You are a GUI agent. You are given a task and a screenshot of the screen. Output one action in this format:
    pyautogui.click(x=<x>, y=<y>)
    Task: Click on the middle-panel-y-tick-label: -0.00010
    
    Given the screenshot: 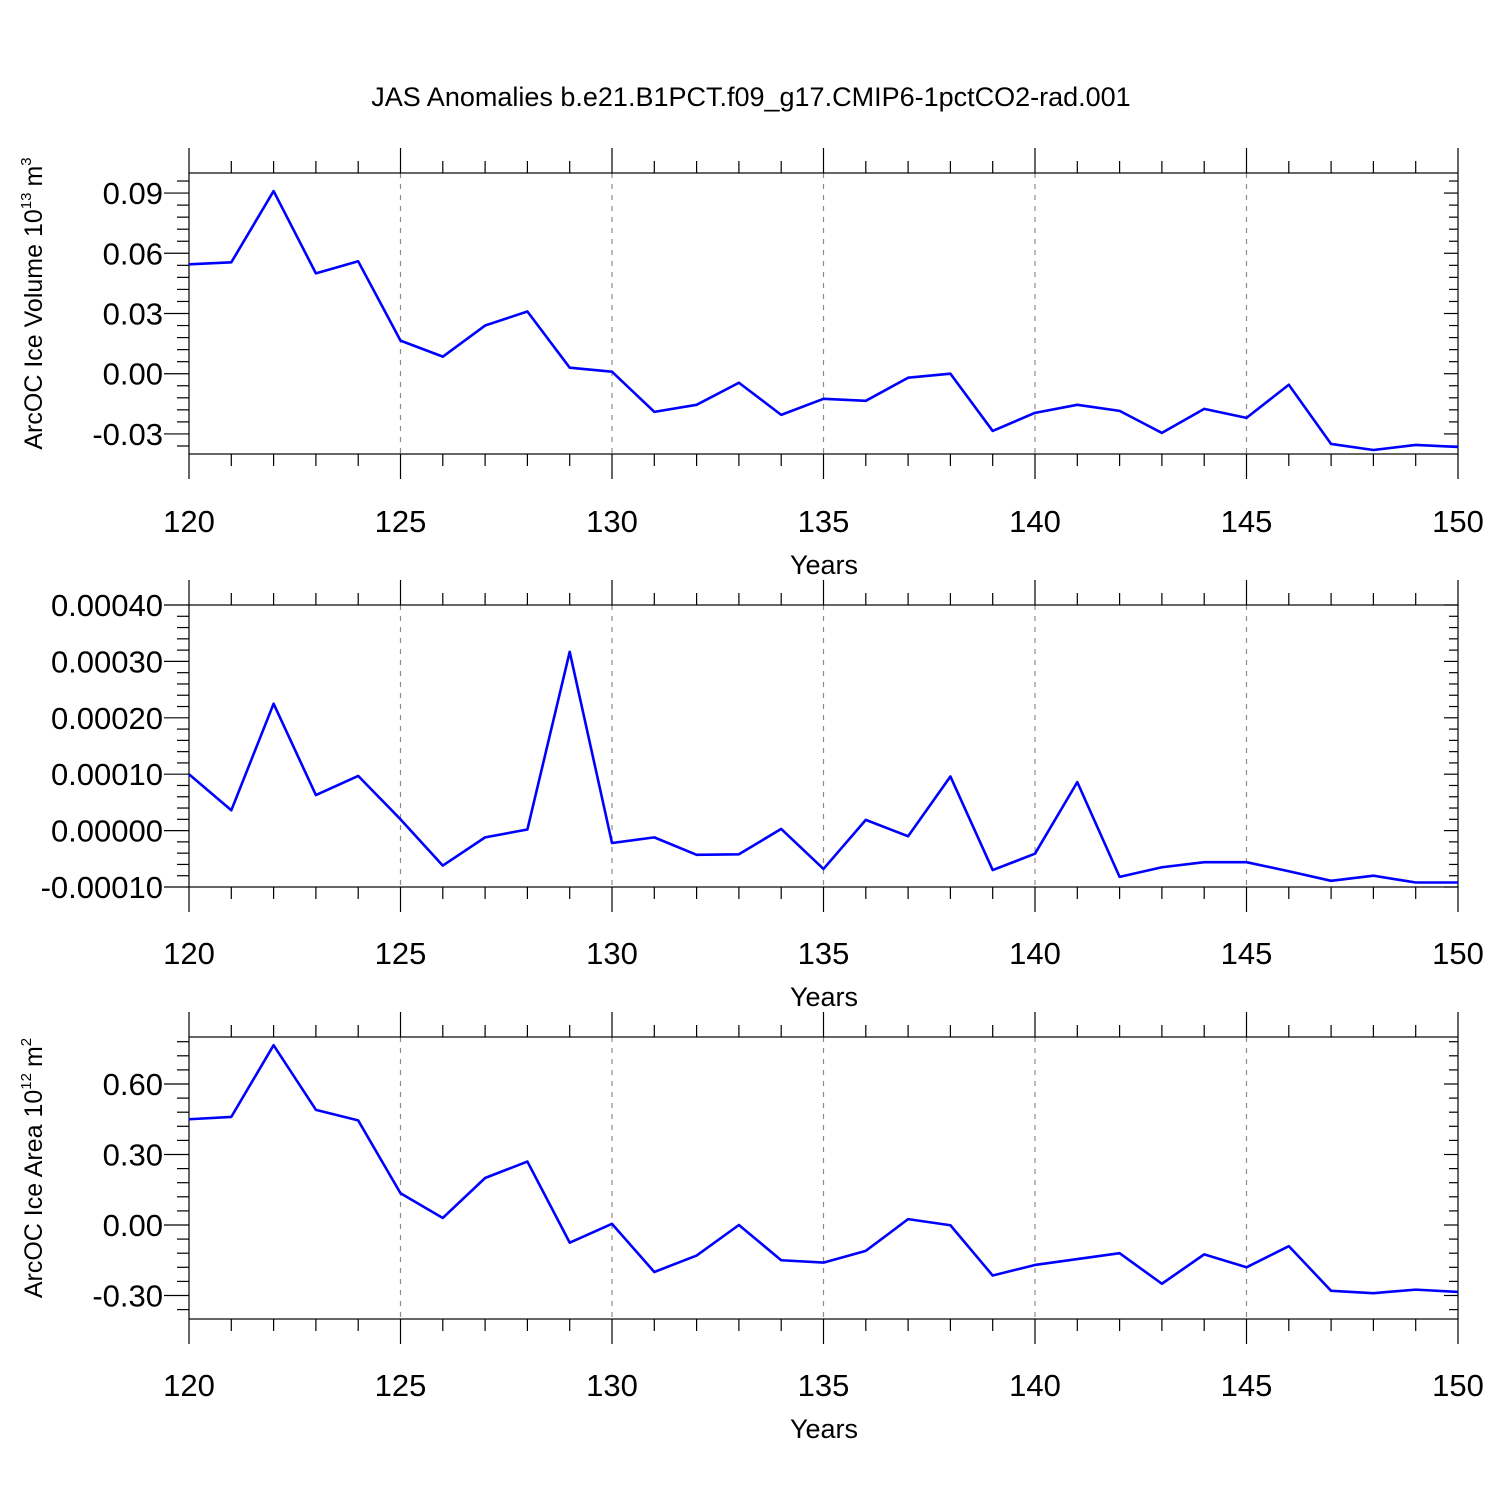 What is the action you would take?
    pyautogui.click(x=102, y=887)
    